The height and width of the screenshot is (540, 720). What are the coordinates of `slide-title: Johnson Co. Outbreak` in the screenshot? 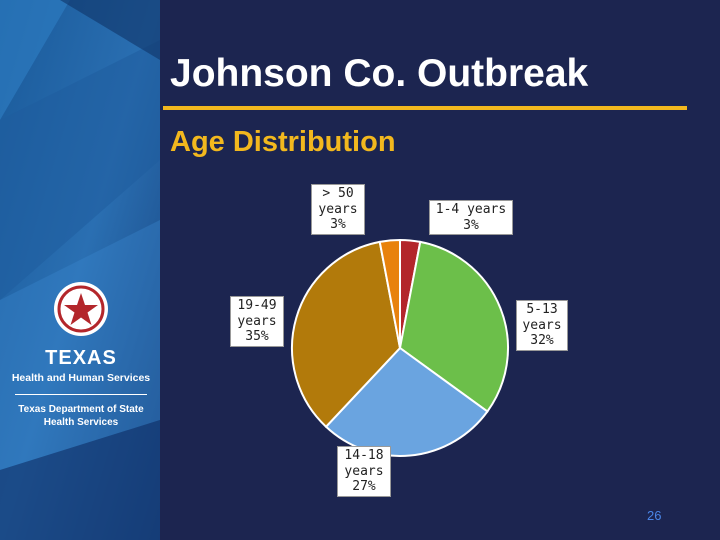 It's located at (379, 73).